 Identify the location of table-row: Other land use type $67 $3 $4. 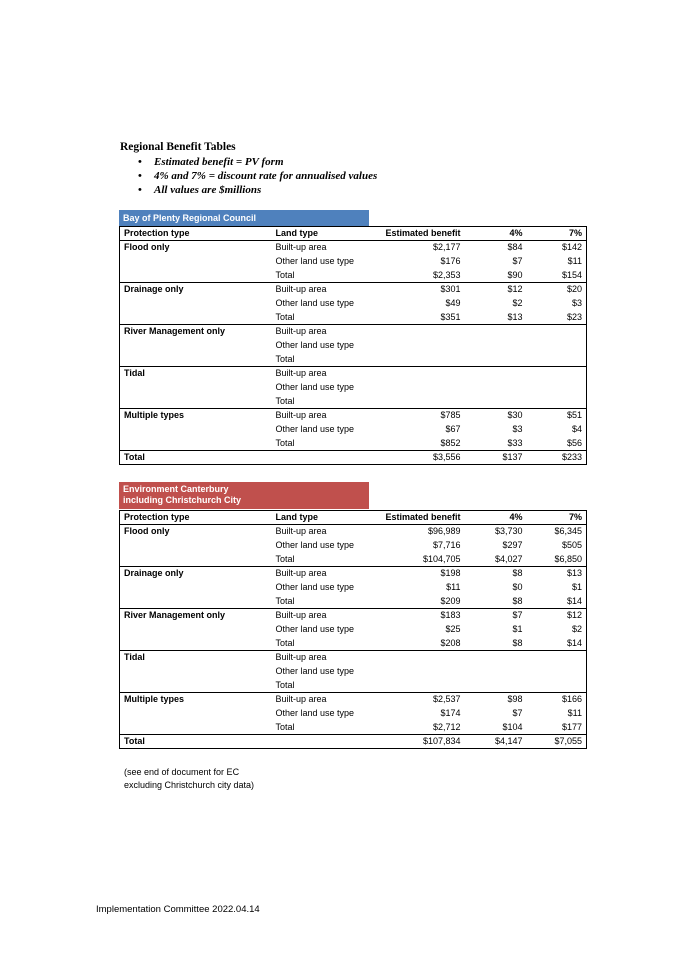
(353, 430).